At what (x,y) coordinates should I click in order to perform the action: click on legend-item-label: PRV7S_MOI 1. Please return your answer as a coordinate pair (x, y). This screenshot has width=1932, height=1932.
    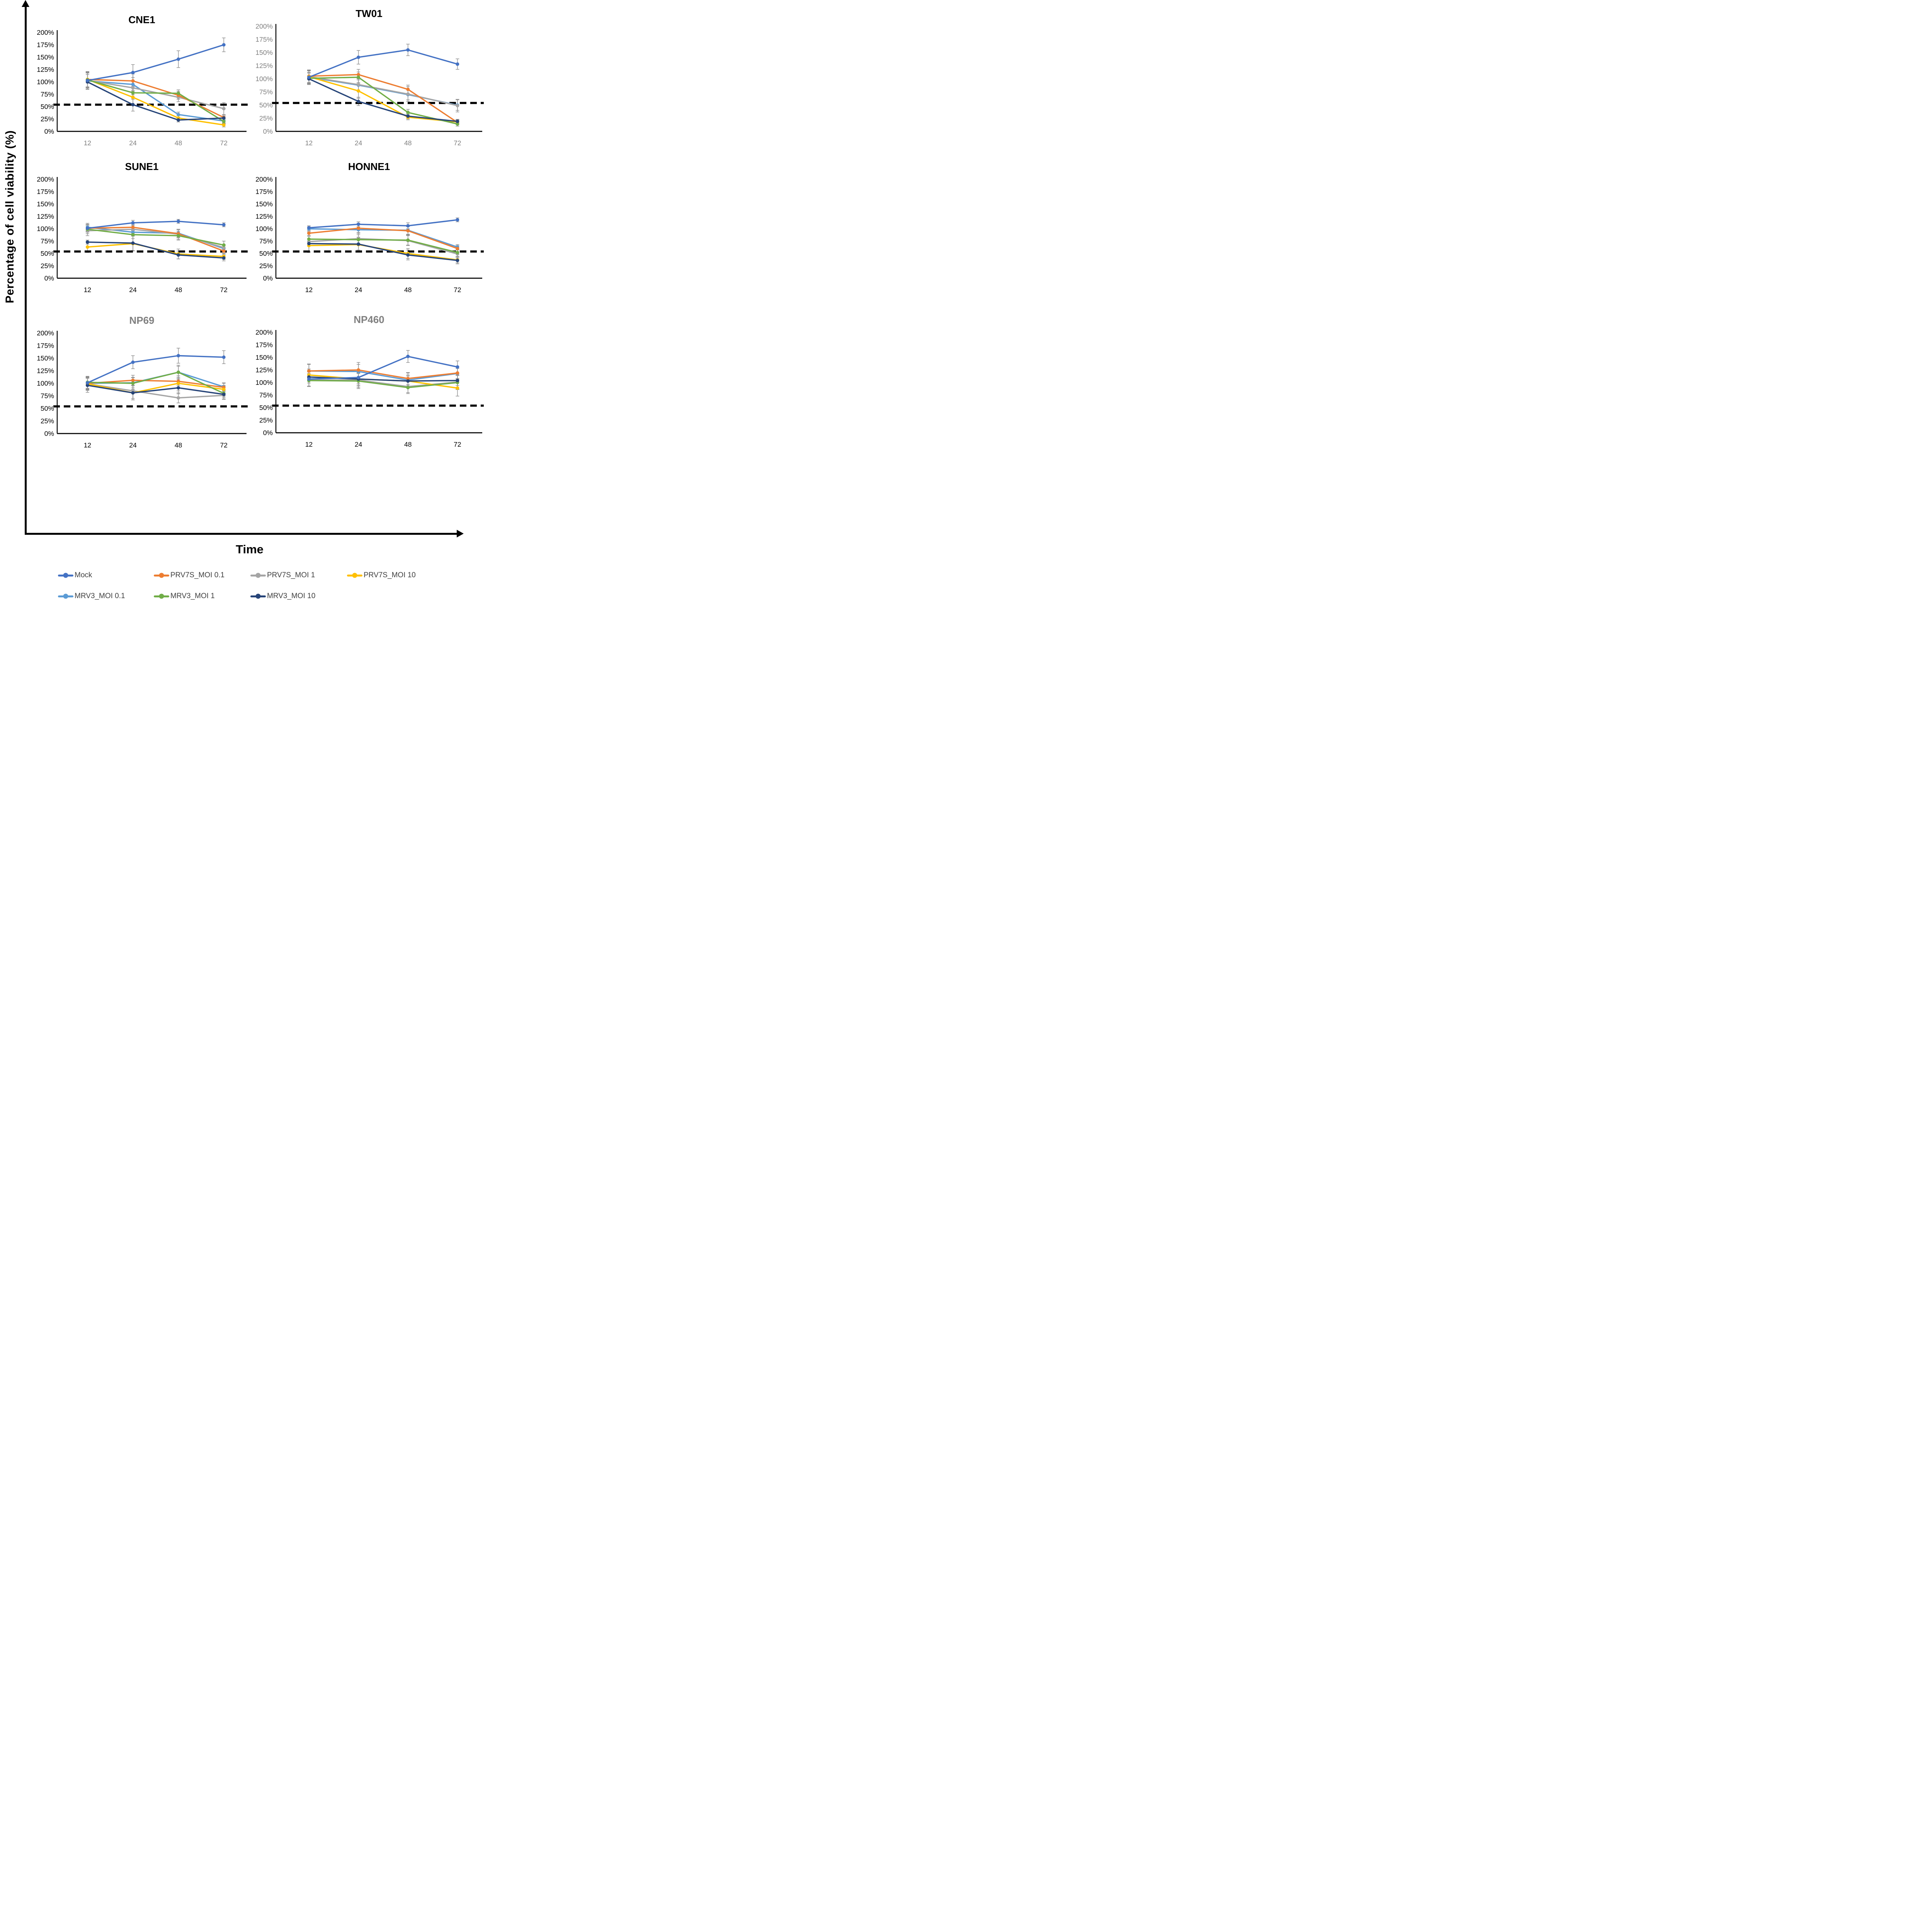
    Looking at the image, I should click on (291, 575).